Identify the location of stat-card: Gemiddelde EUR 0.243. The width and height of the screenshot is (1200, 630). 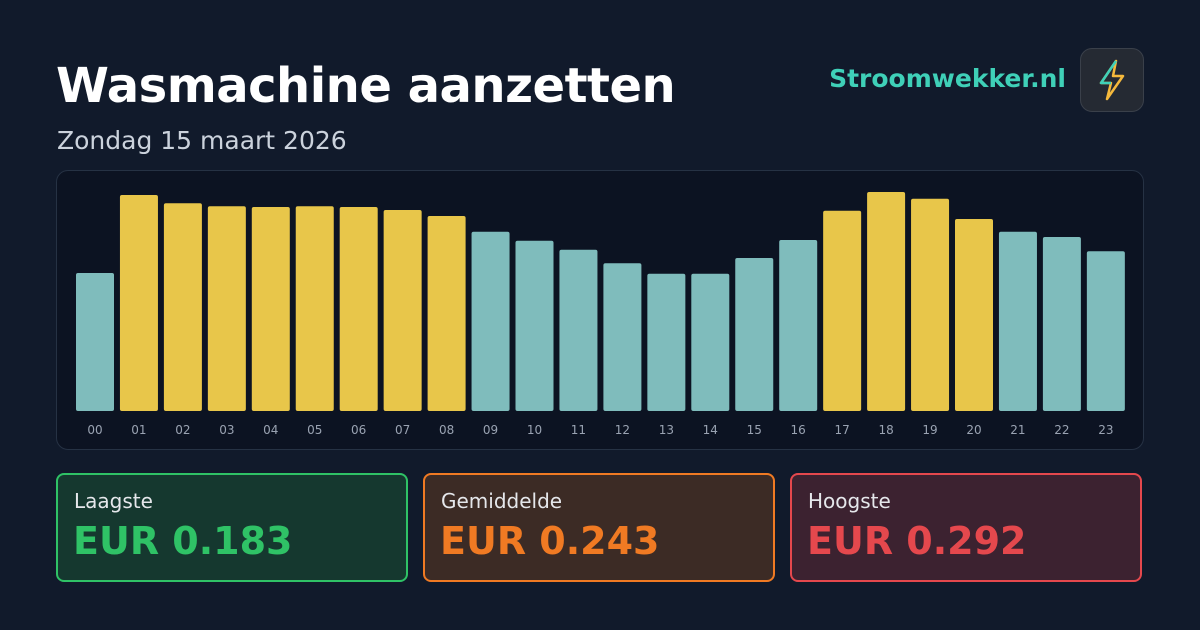
(599, 527).